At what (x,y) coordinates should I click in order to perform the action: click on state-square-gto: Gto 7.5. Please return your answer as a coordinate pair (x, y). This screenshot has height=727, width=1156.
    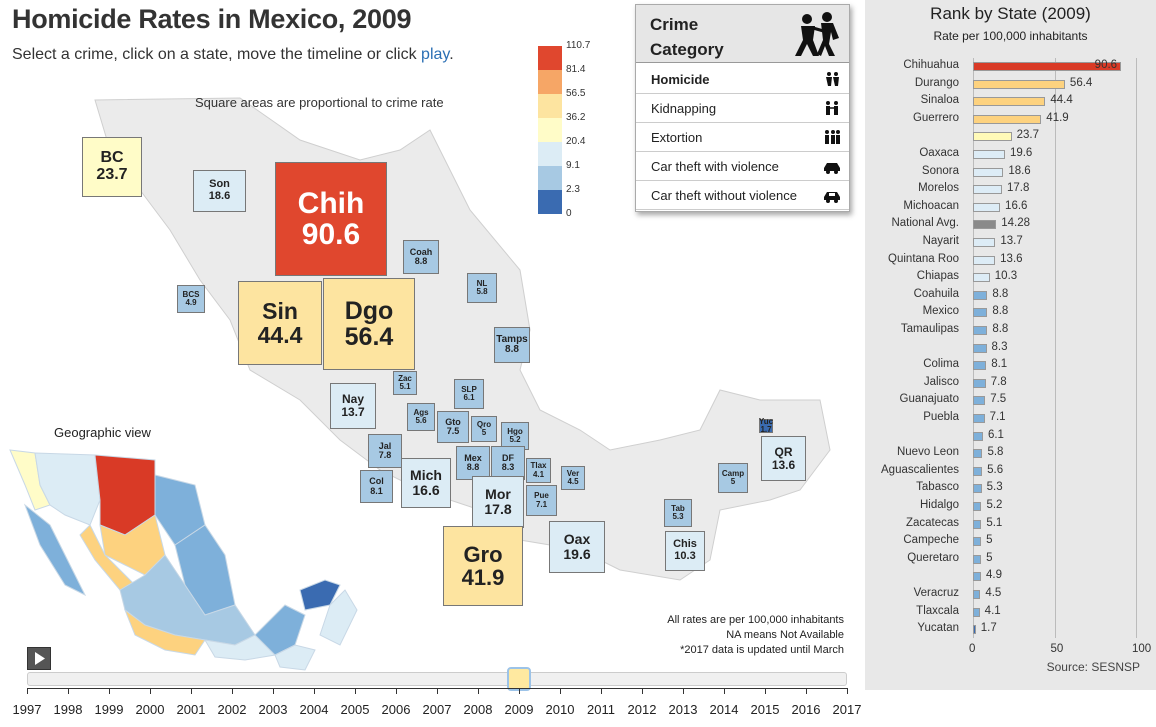
    Looking at the image, I should click on (453, 427).